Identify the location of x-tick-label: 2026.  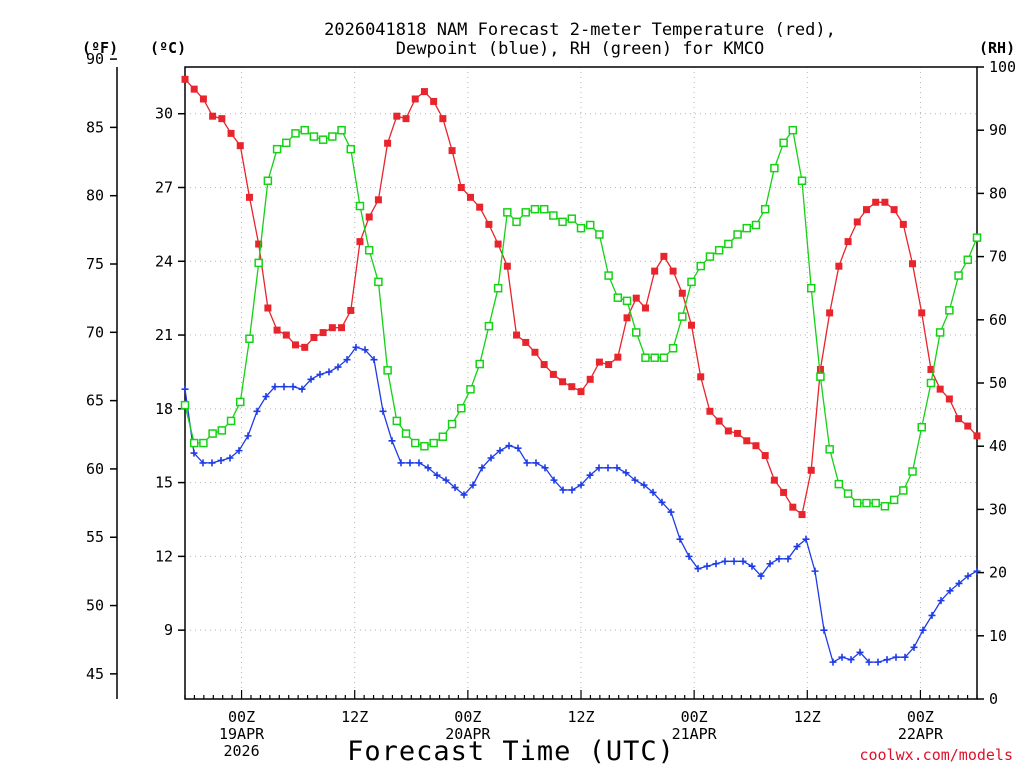
(242, 751).